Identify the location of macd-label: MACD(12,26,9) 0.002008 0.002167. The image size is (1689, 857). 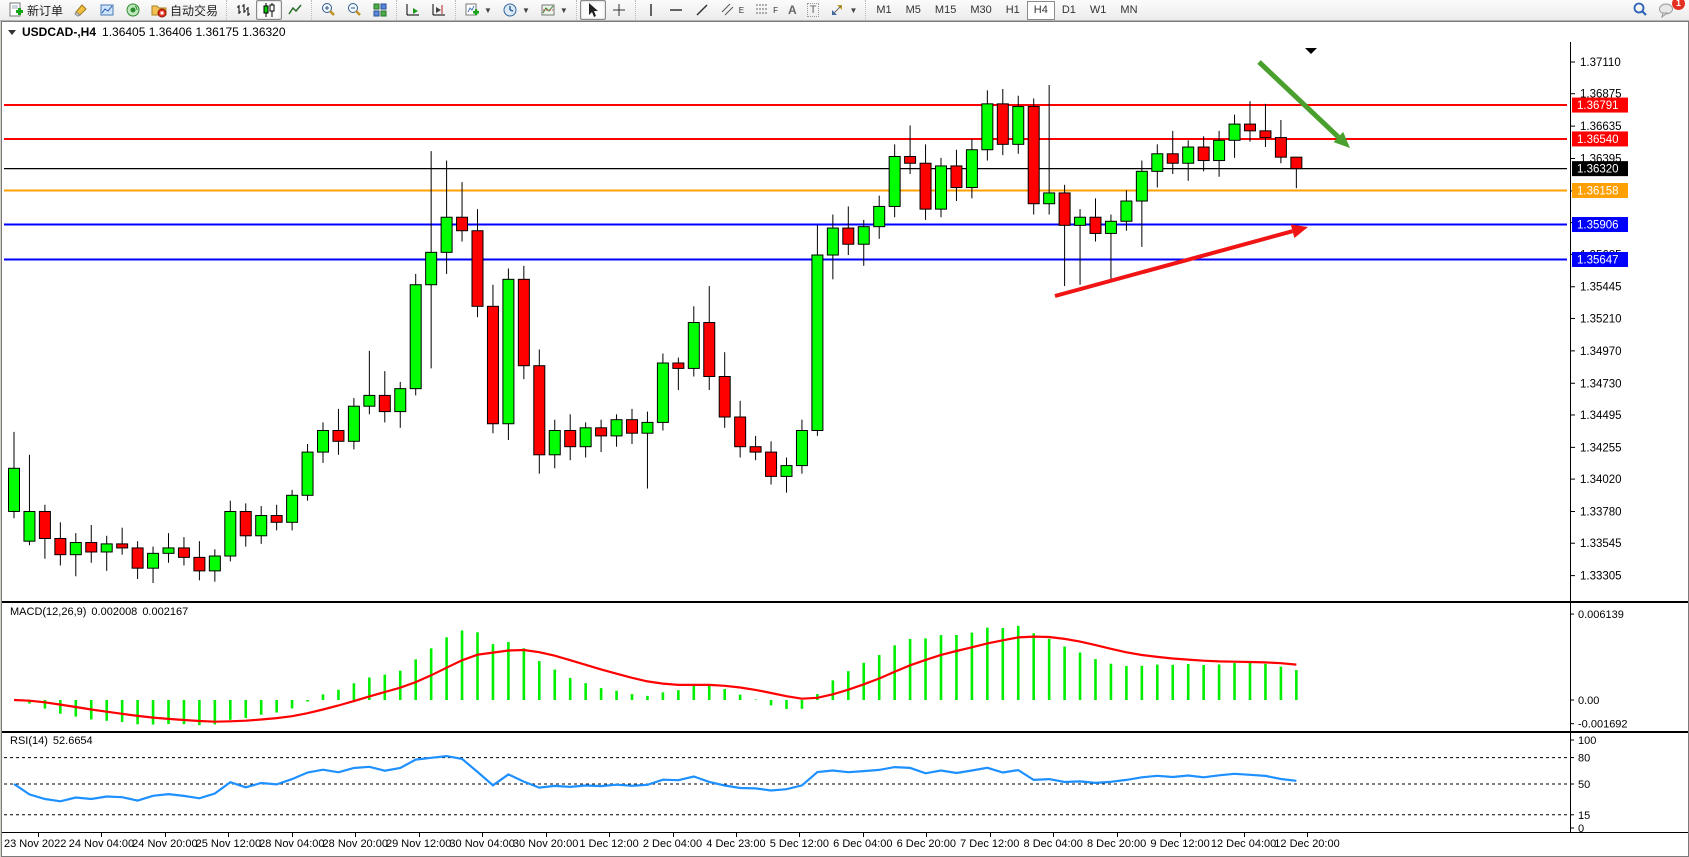
(101, 612).